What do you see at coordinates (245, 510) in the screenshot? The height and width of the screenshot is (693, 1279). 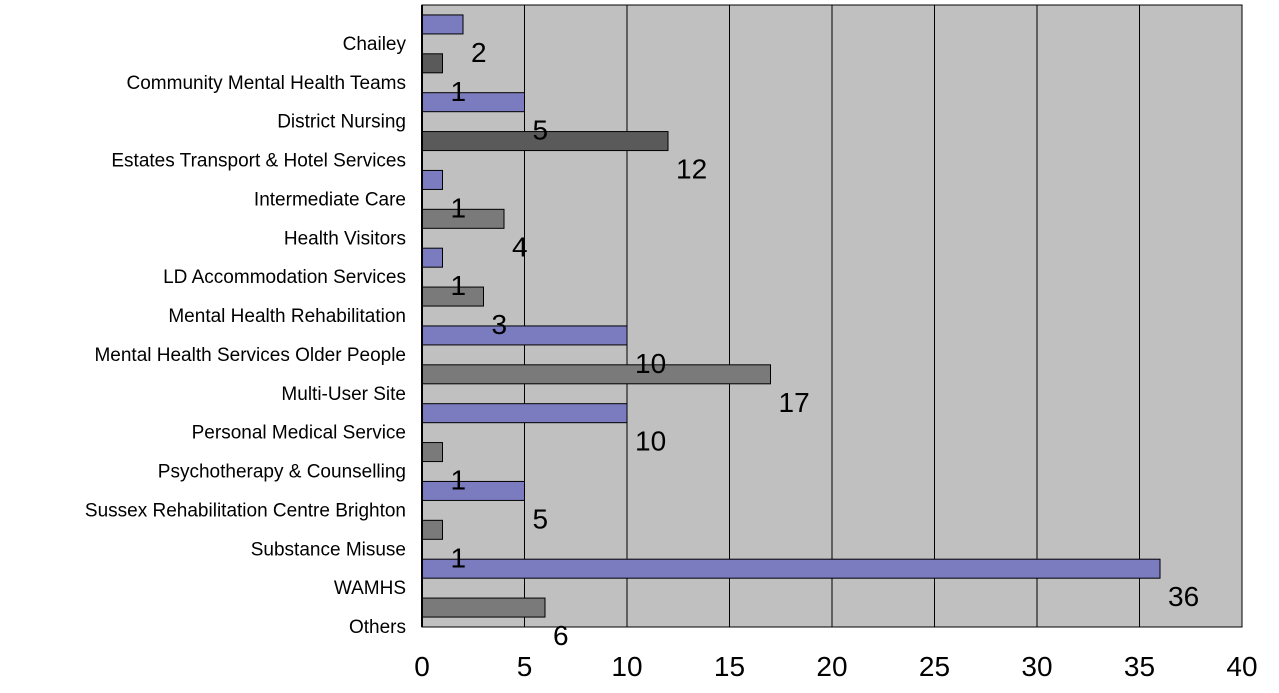 I see `category-label: Sussex Rehabilitation Centre Brighton` at bounding box center [245, 510].